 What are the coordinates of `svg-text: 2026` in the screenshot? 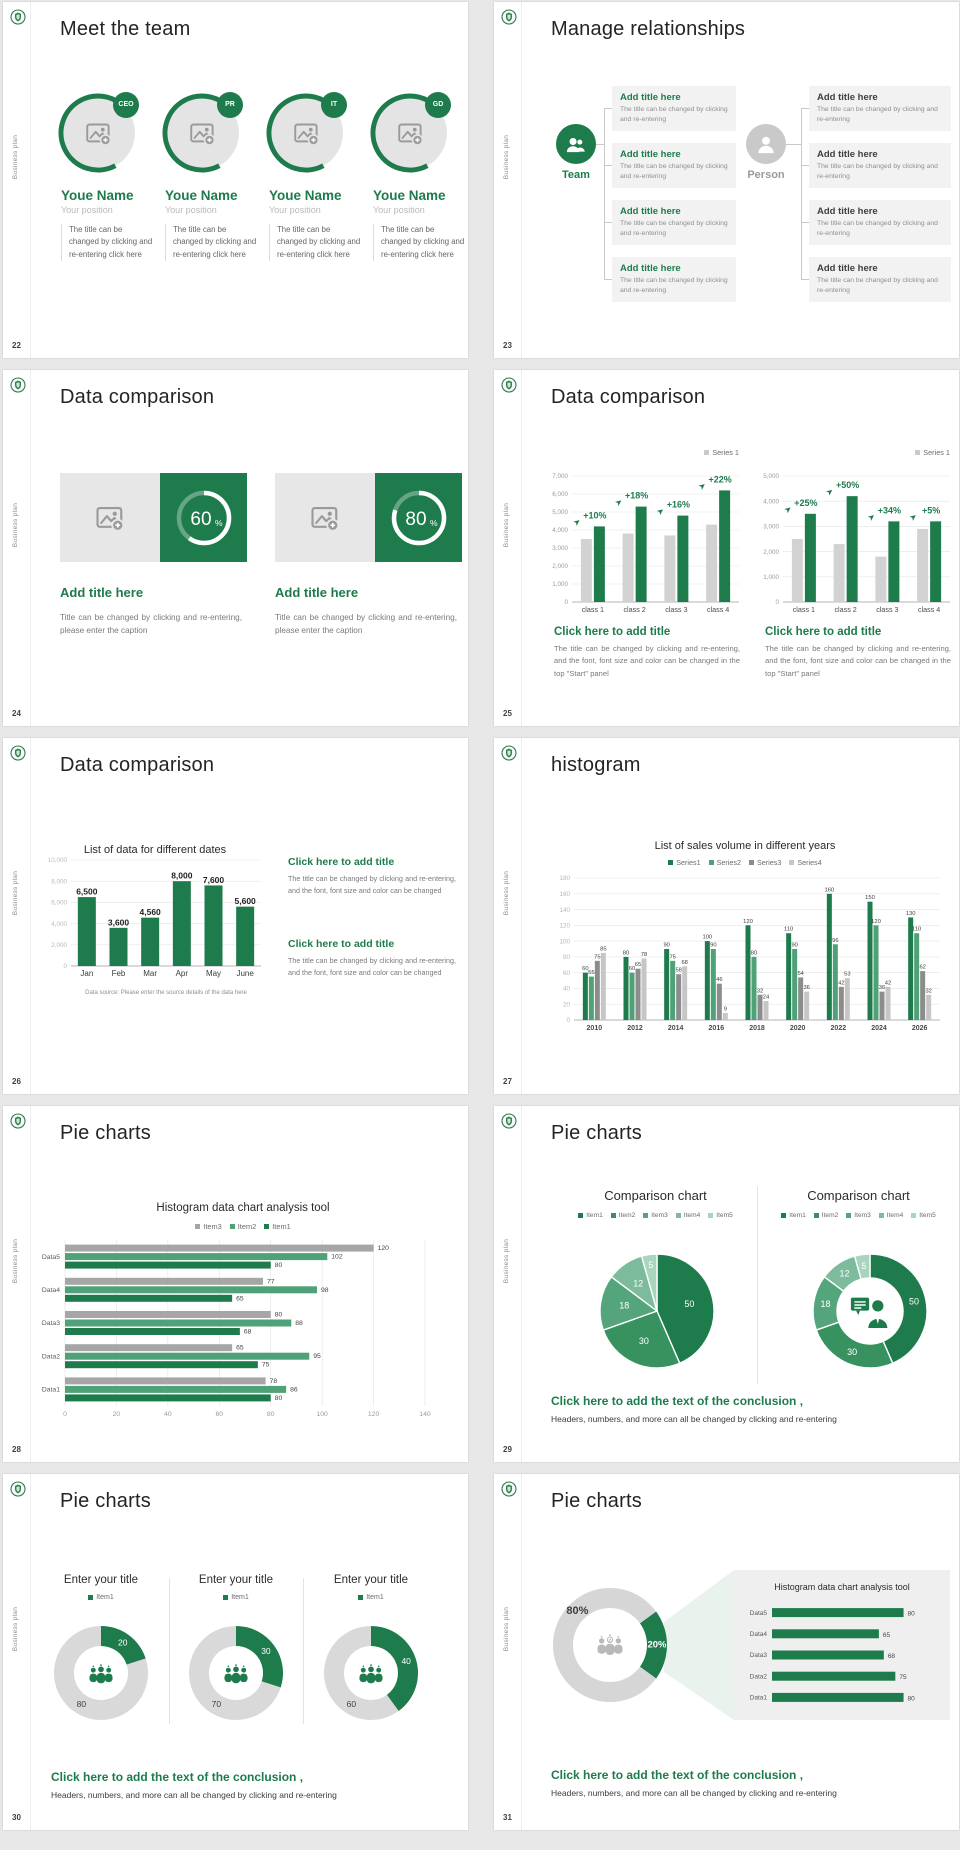 It's located at (920, 1028).